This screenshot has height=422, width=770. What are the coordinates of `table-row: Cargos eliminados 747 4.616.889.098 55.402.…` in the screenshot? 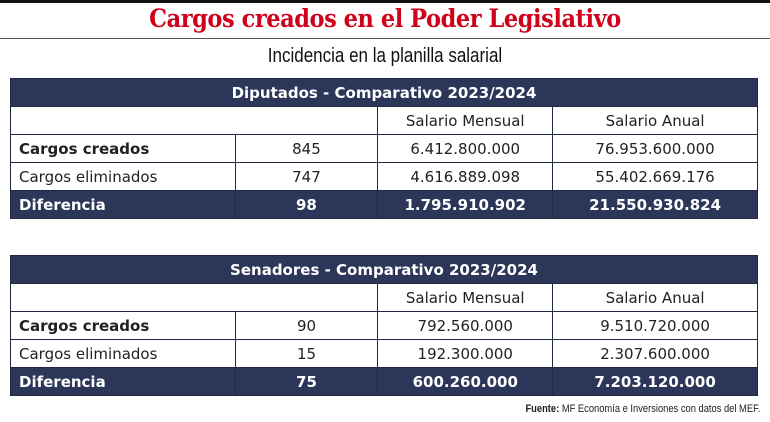 It's located at (384, 176).